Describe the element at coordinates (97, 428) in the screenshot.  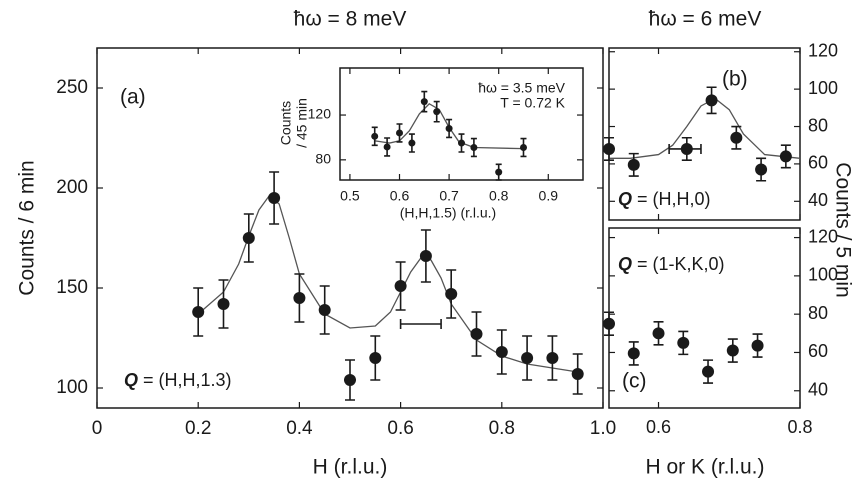
I see `x-tick-label: 0` at that location.